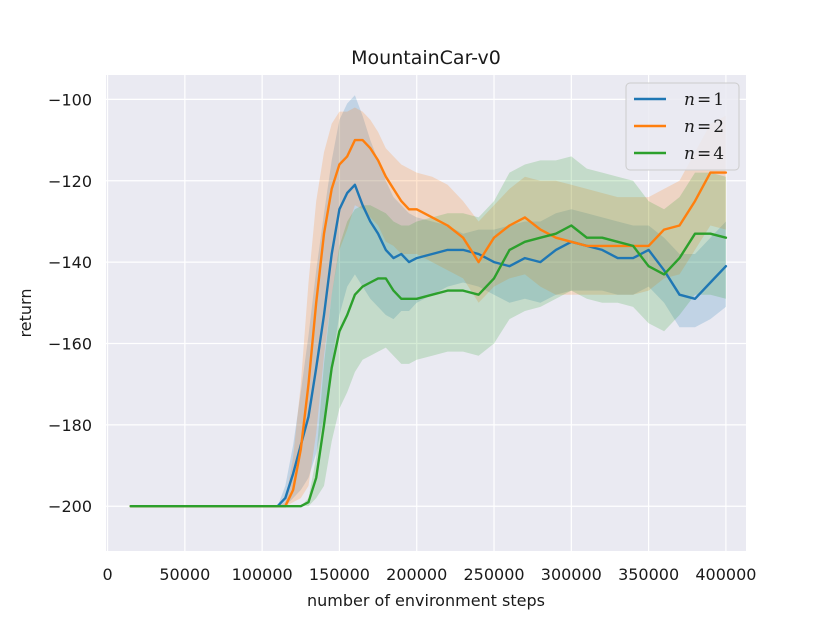  I want to click on chart-title: MountainCar-v0, so click(426, 58).